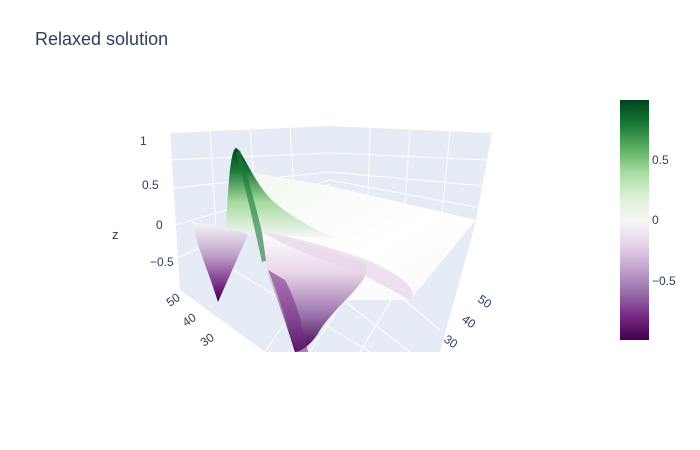 This screenshot has height=450, width=700. Describe the element at coordinates (115, 234) in the screenshot. I see `z-axis-label: z` at that location.